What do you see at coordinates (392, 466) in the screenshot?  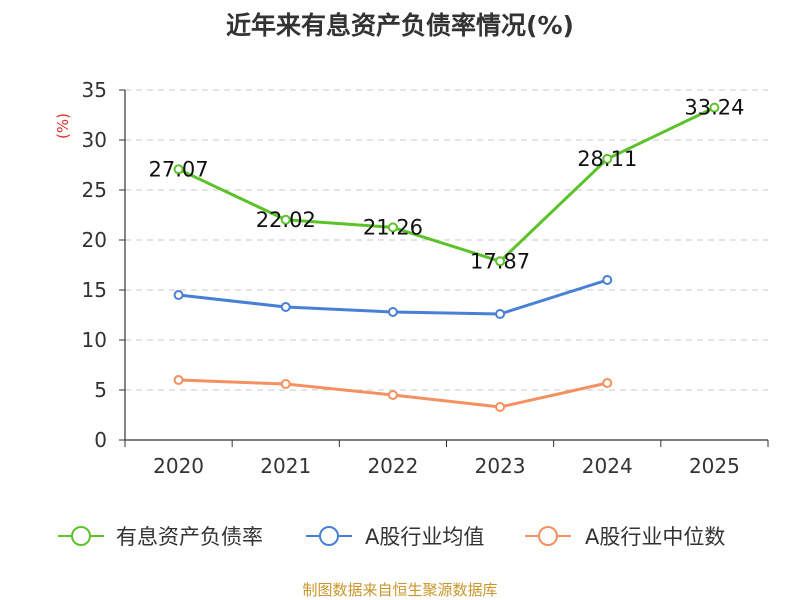 I see `x-tick-label-2022: 2022` at bounding box center [392, 466].